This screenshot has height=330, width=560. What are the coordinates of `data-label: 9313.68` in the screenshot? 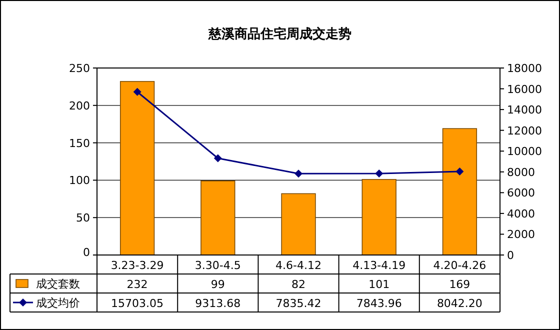 It's located at (218, 303).